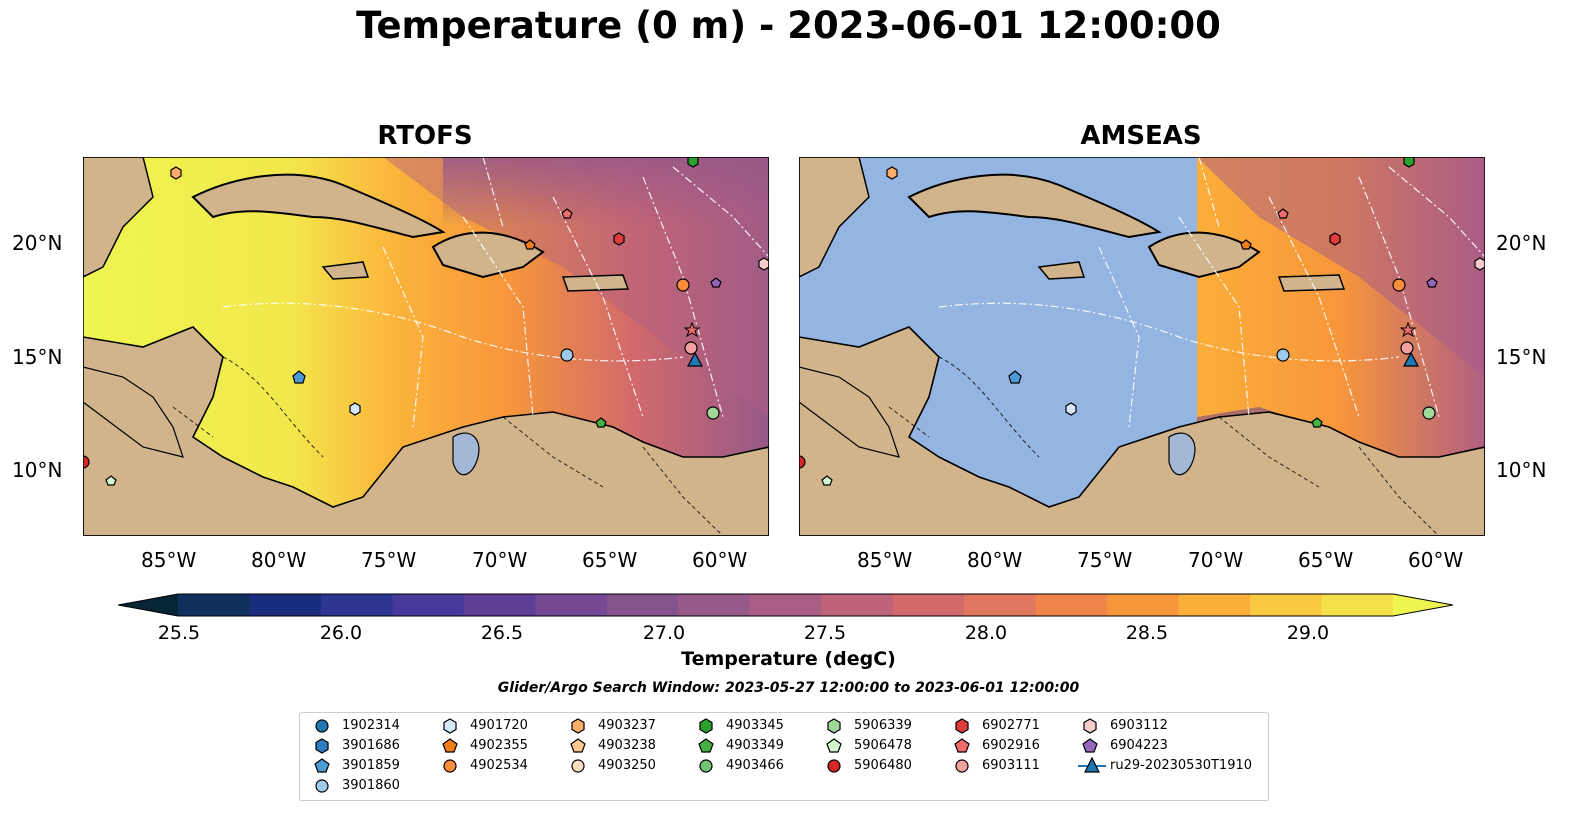  I want to click on colorbar-graphic, so click(785, 605).